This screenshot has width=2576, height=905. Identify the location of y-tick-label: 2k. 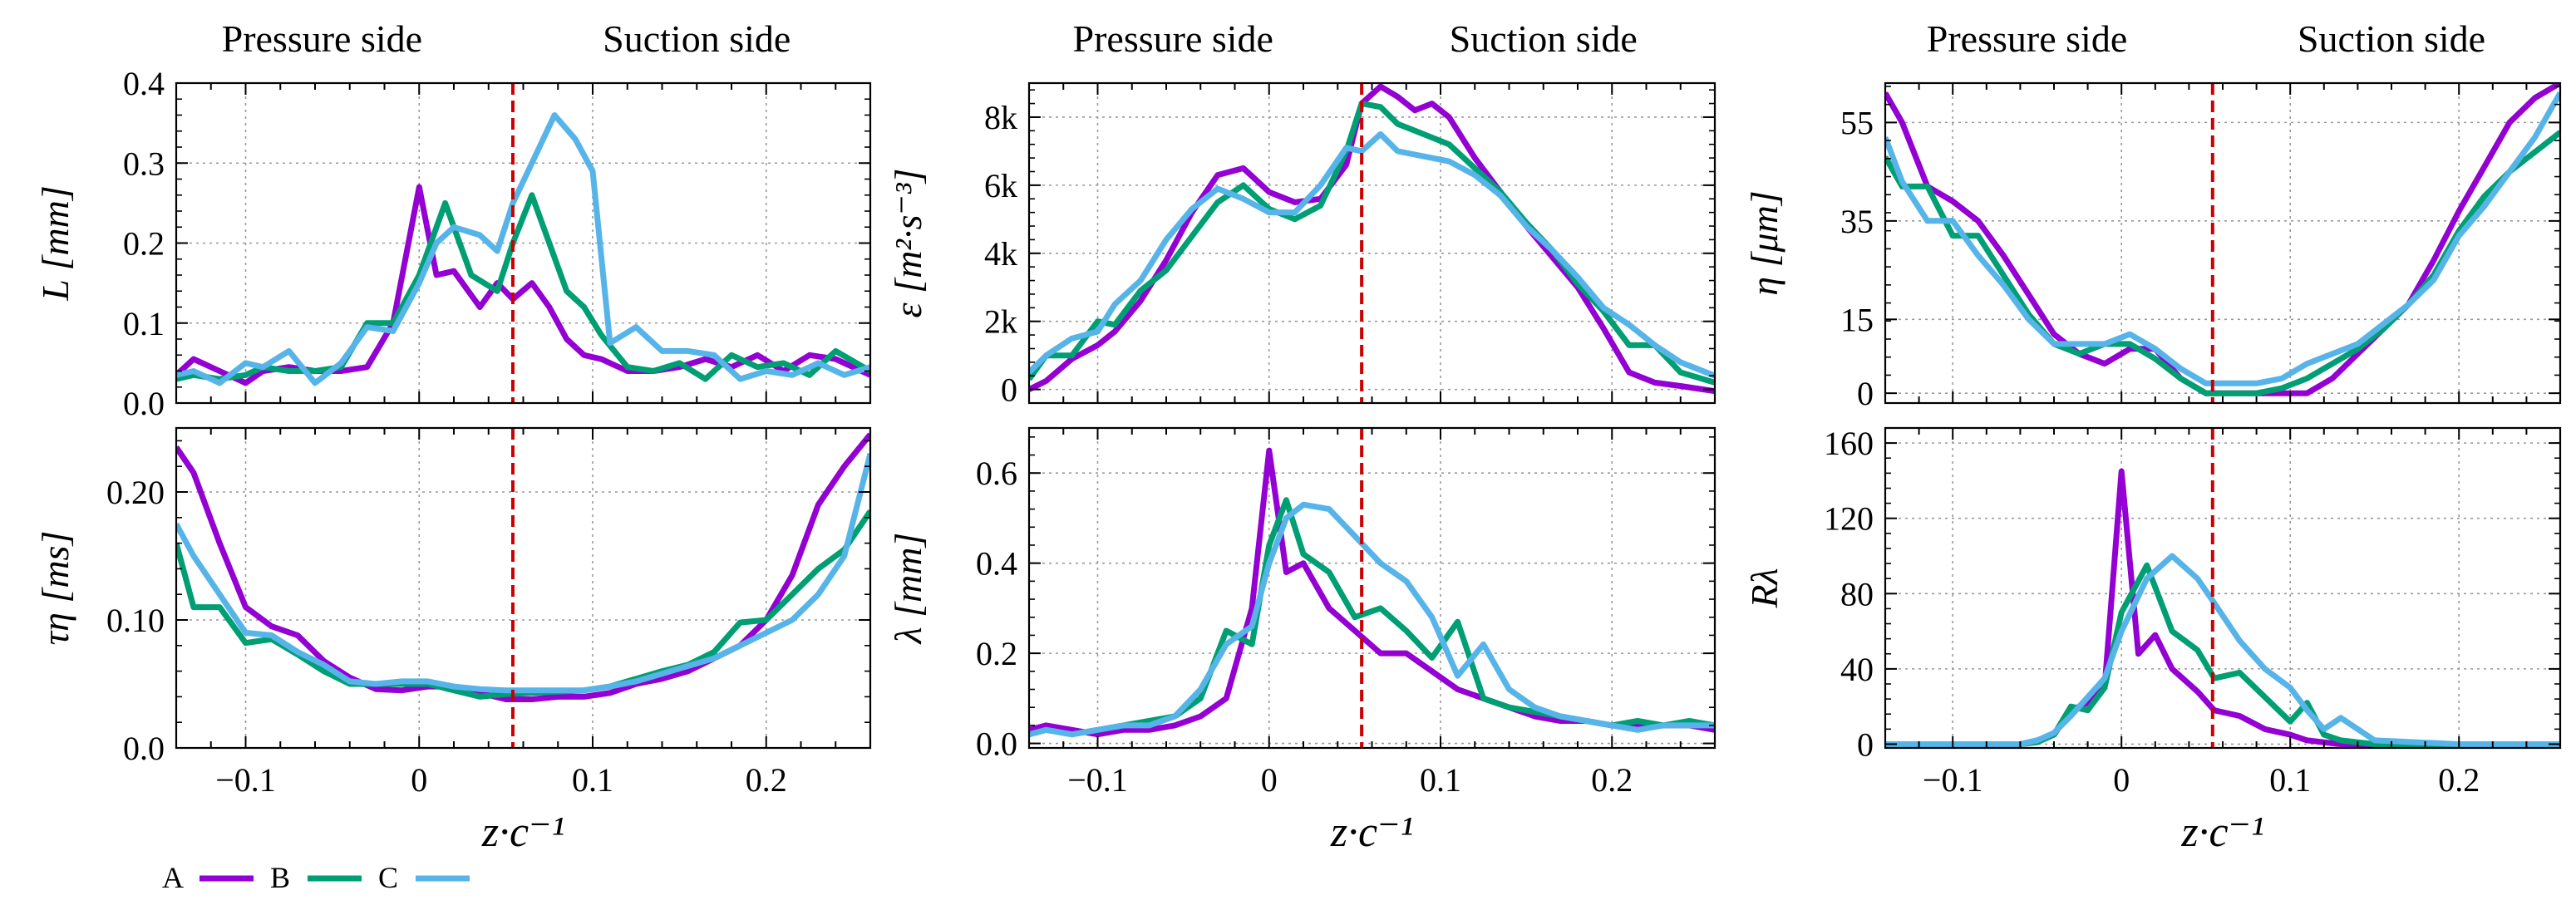
(1000, 322).